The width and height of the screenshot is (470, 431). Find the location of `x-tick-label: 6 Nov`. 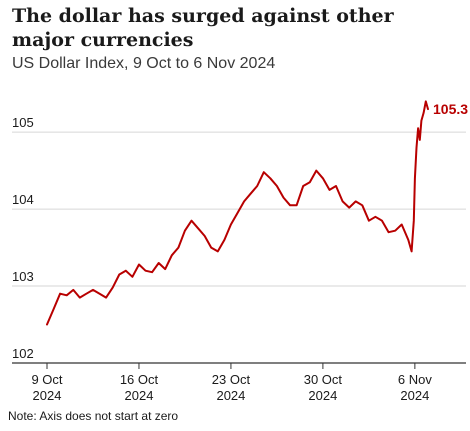

x-tick-label: 6 Nov is located at coordinates (415, 379).